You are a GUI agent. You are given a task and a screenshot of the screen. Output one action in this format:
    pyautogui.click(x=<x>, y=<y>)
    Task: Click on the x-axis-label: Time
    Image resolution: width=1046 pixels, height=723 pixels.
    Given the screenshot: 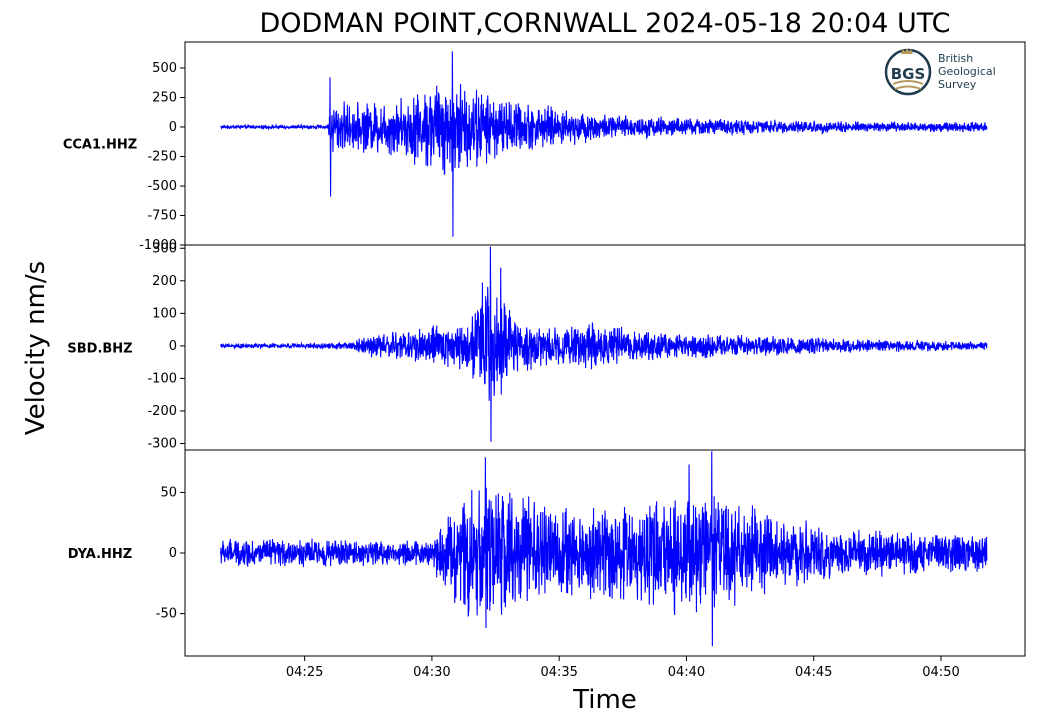 What is the action you would take?
    pyautogui.click(x=604, y=700)
    